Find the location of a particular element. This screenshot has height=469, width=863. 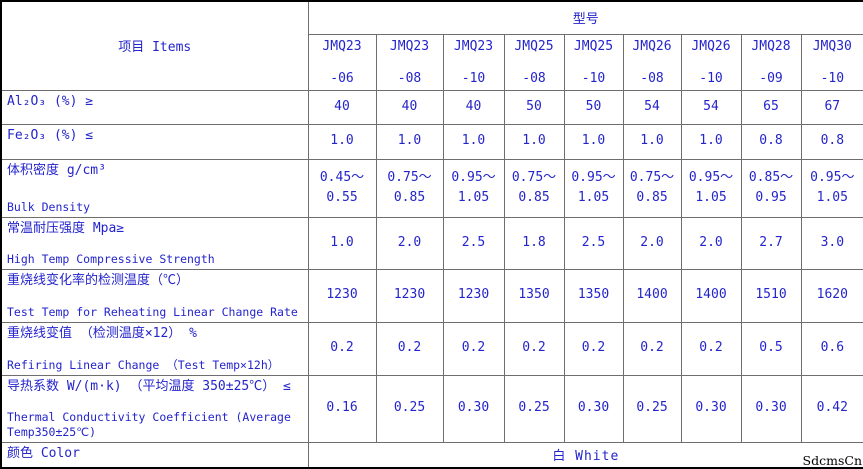

value-cell: 0.42 is located at coordinates (831, 408).